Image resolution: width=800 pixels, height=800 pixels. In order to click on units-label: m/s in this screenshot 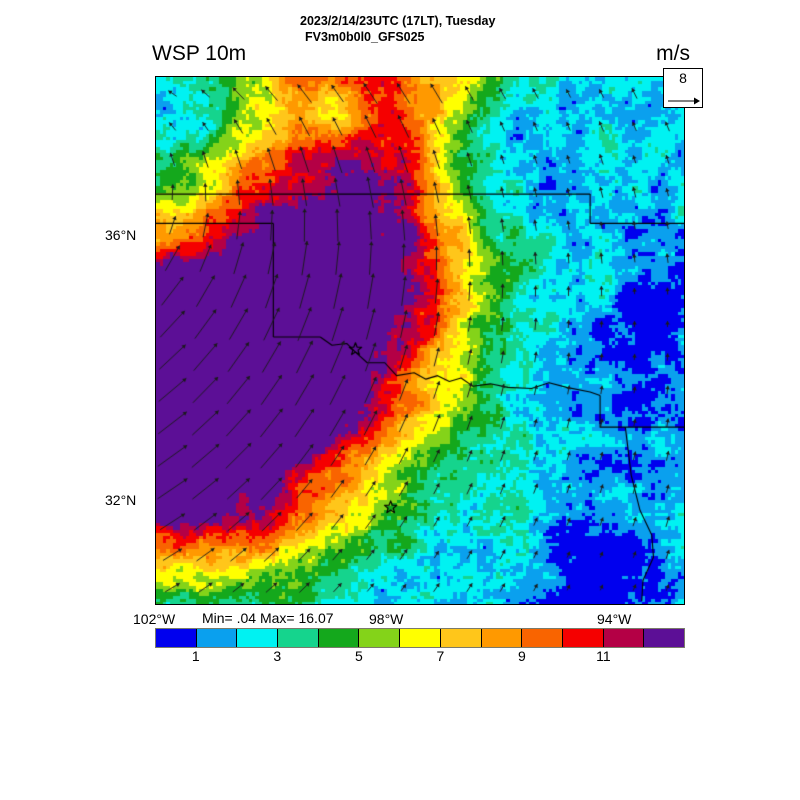, I will do `click(673, 53)`.